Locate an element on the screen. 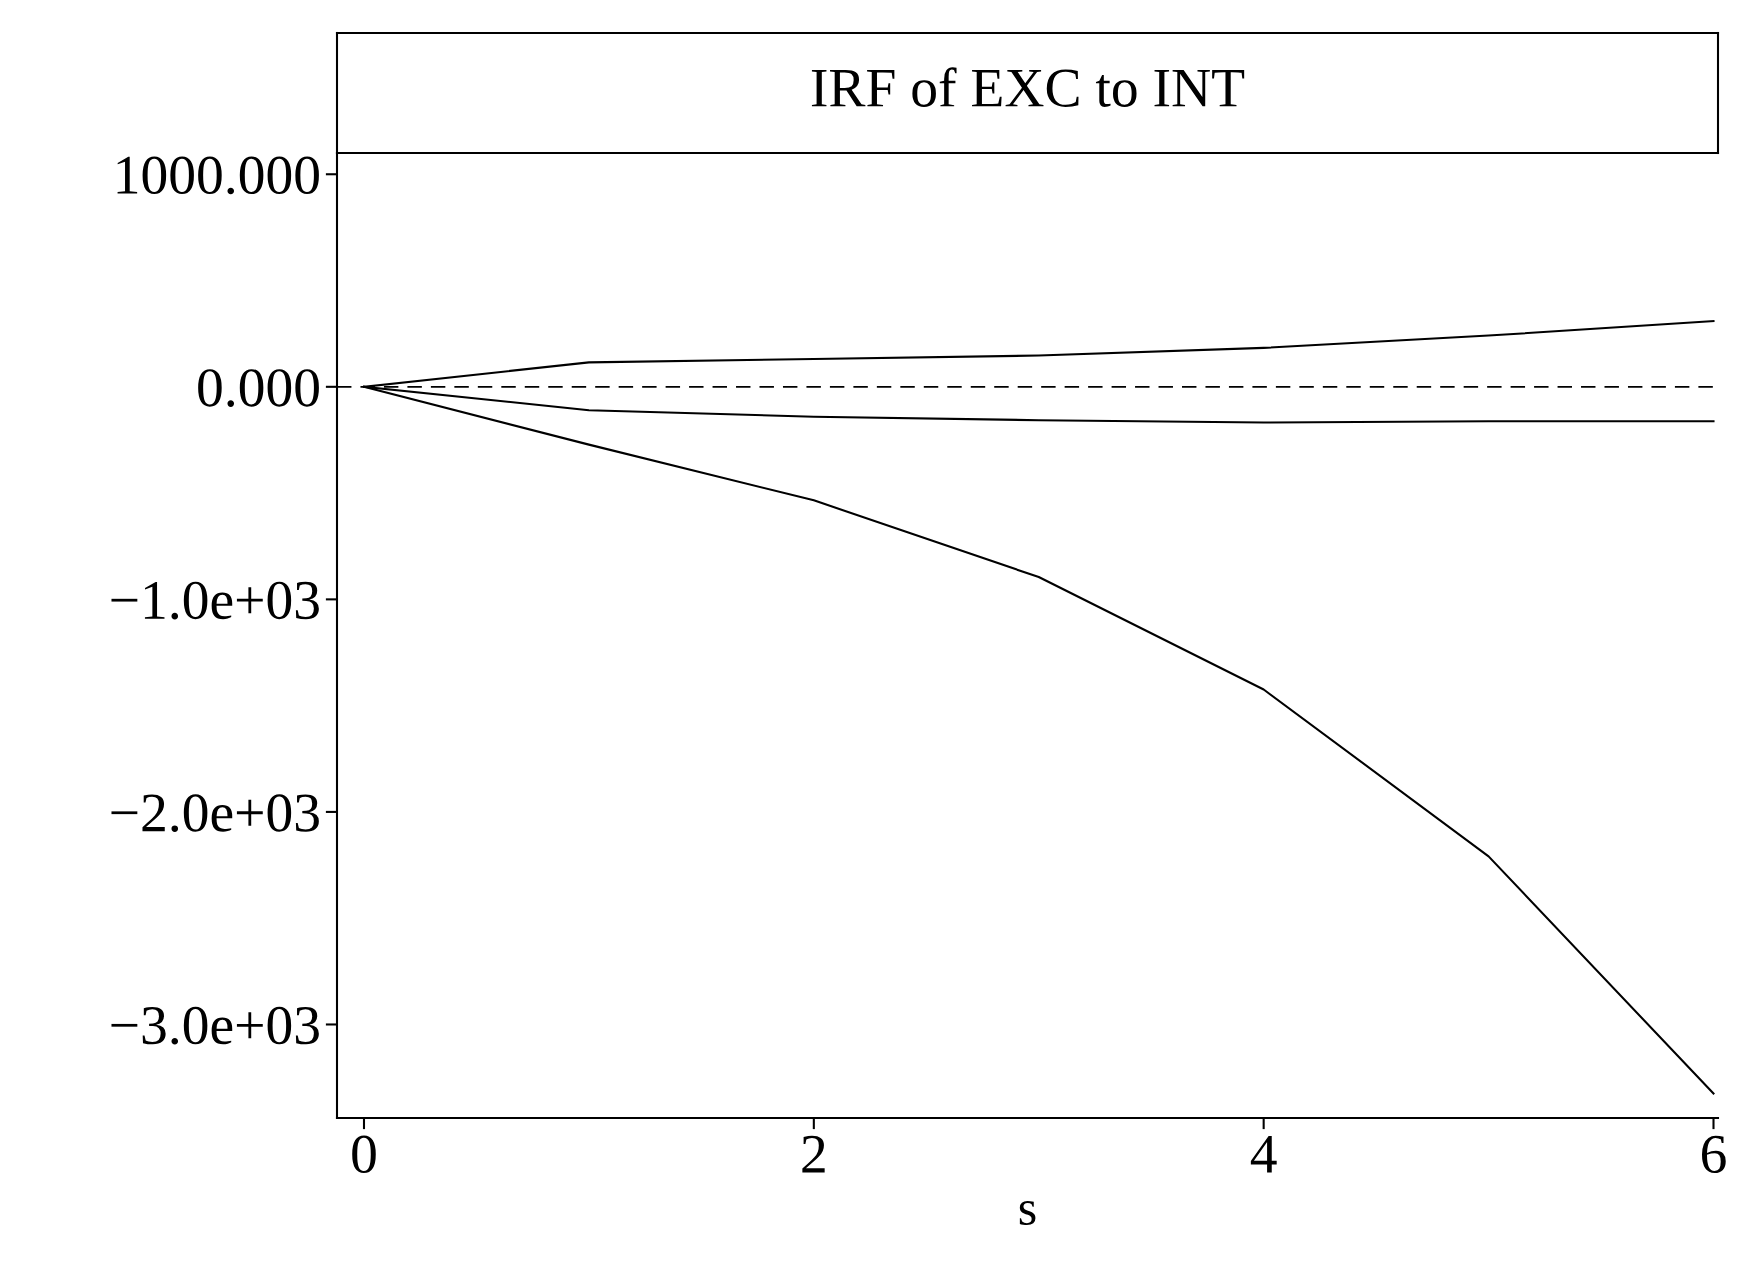  y-tick-label: 1000.000 is located at coordinates (218, 175).